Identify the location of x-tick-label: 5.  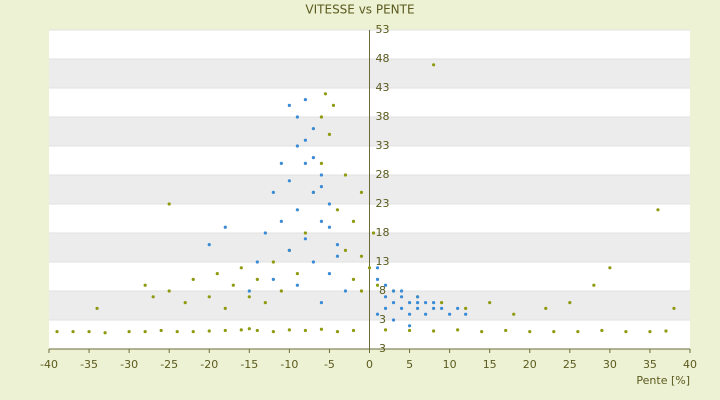
(409, 364).